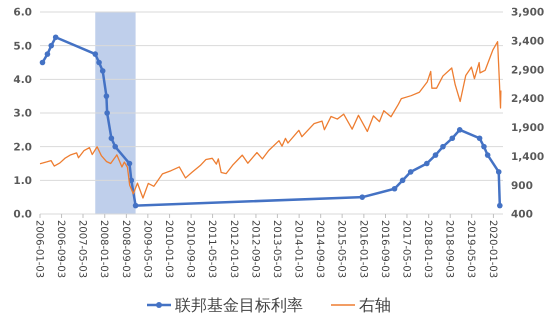 The image size is (554, 332). I want to click on y-tick-label: 1.0, so click(22, 181).